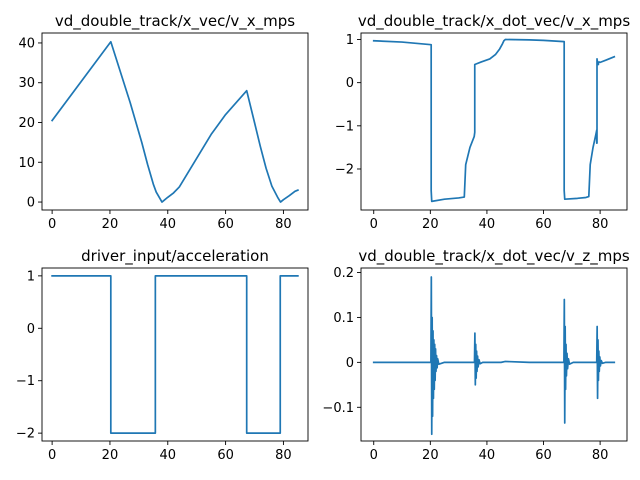 The width and height of the screenshot is (640, 480). I want to click on chart-title: driver_input/acceleration, so click(175, 256).